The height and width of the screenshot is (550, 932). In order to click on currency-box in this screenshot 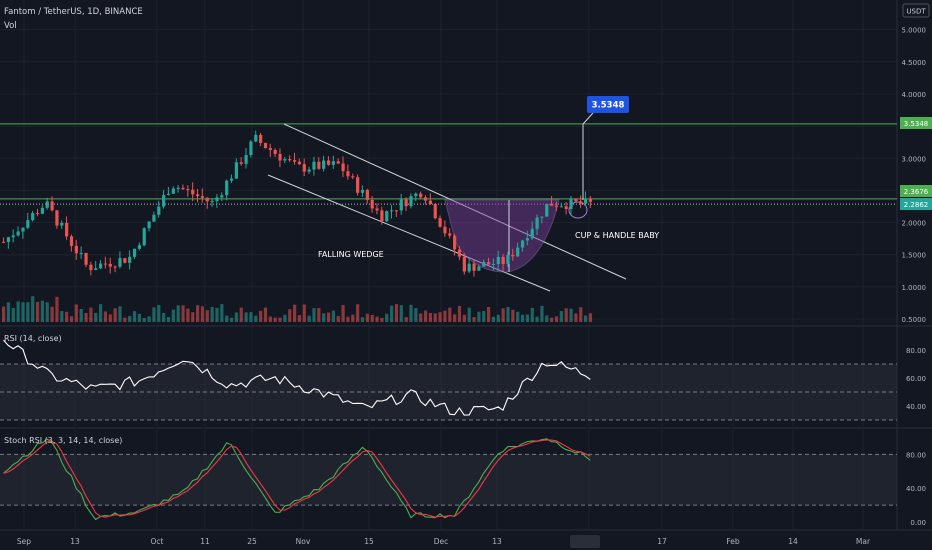, I will do `click(916, 10)`.